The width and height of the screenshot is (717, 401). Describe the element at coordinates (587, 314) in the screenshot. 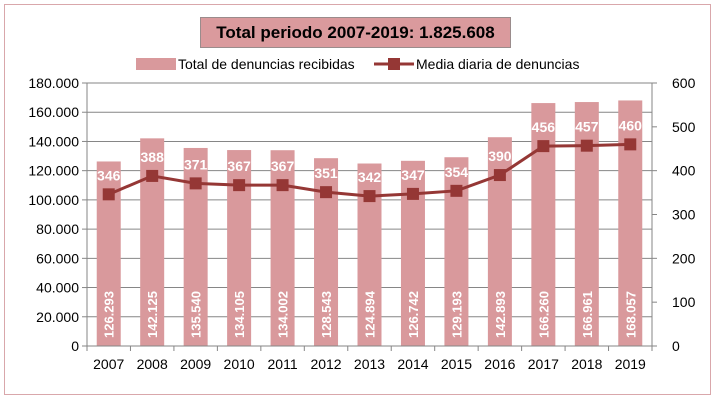

I see `bar-value-label: 166.961` at that location.